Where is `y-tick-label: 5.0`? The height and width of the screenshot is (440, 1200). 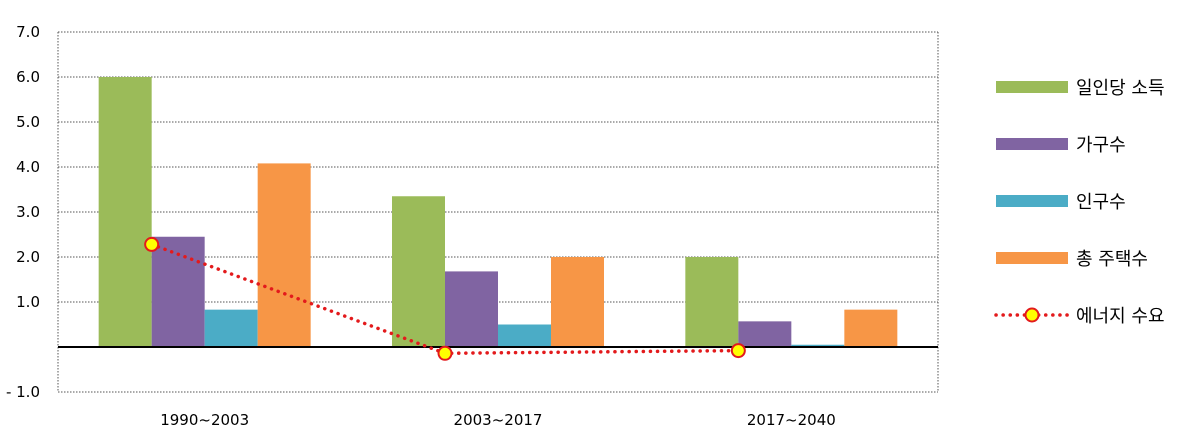
y-tick-label: 5.0 is located at coordinates (28, 122).